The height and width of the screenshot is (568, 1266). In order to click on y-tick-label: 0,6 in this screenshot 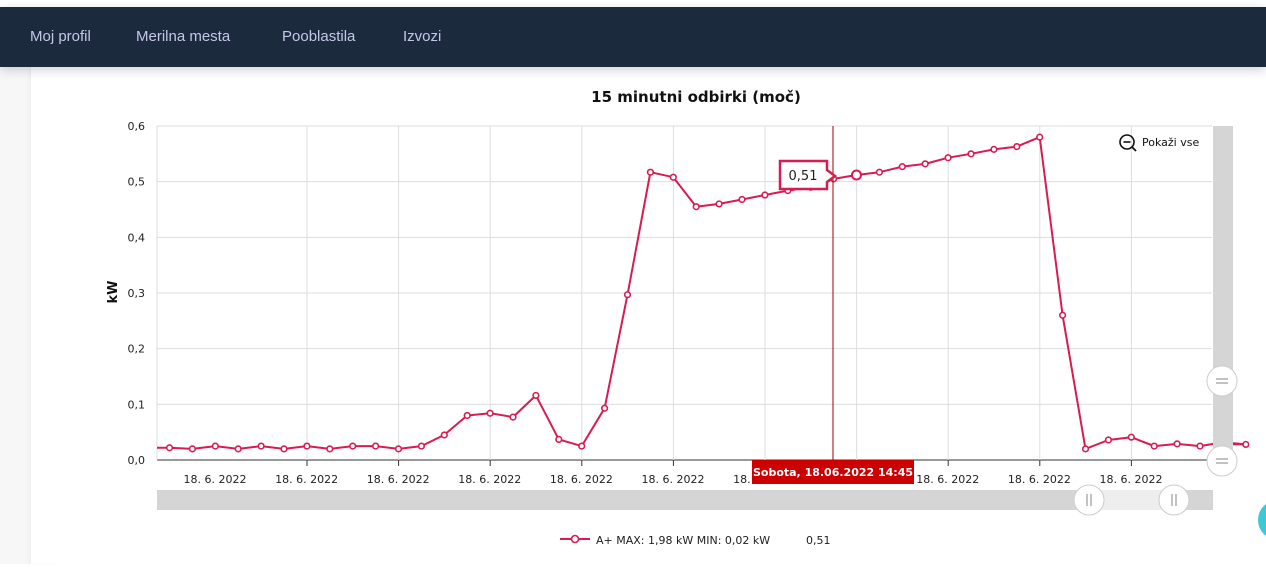, I will do `click(137, 126)`.